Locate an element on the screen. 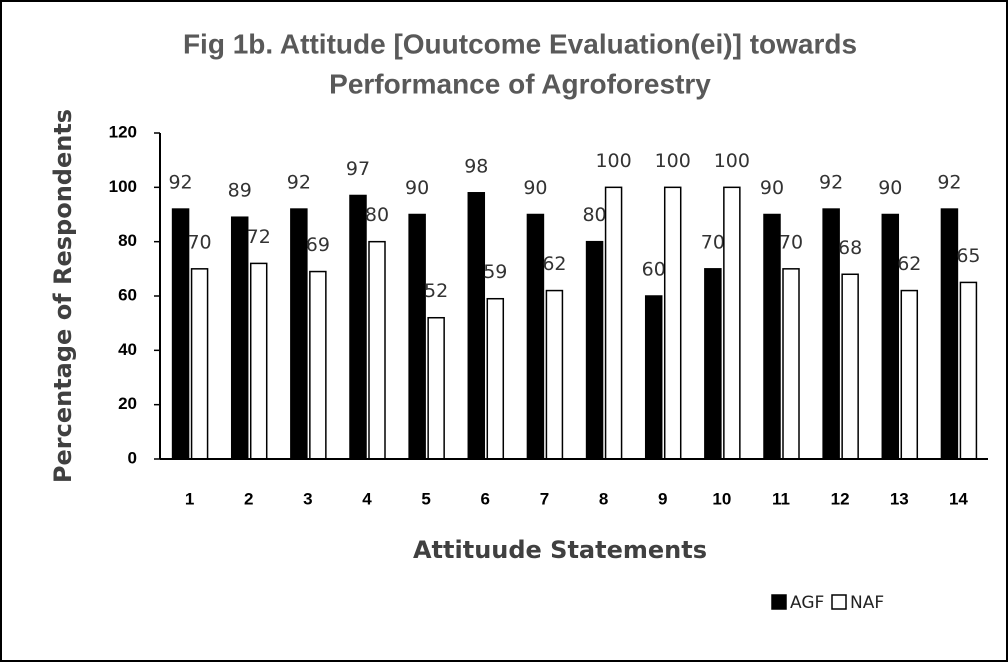 This screenshot has width=1008, height=662. chart-title-line2: Performance of Agroforestry is located at coordinates (520, 83).